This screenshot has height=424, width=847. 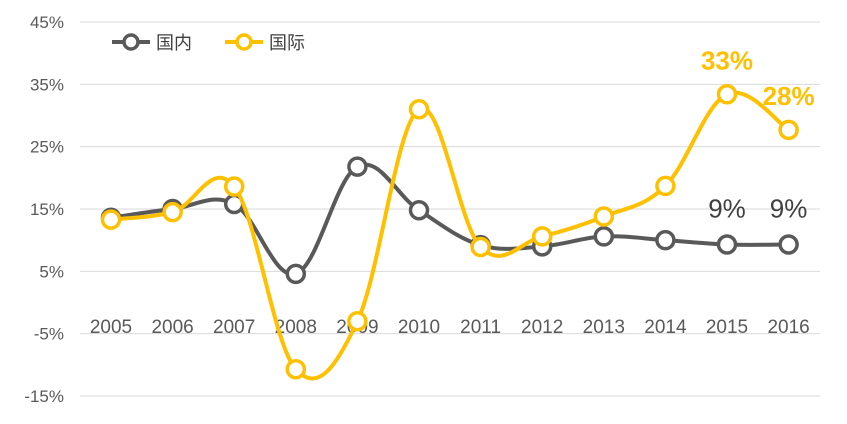 What do you see at coordinates (758, 134) in the screenshot?
I see `data-labels: 9% 9% 33% 28%` at bounding box center [758, 134].